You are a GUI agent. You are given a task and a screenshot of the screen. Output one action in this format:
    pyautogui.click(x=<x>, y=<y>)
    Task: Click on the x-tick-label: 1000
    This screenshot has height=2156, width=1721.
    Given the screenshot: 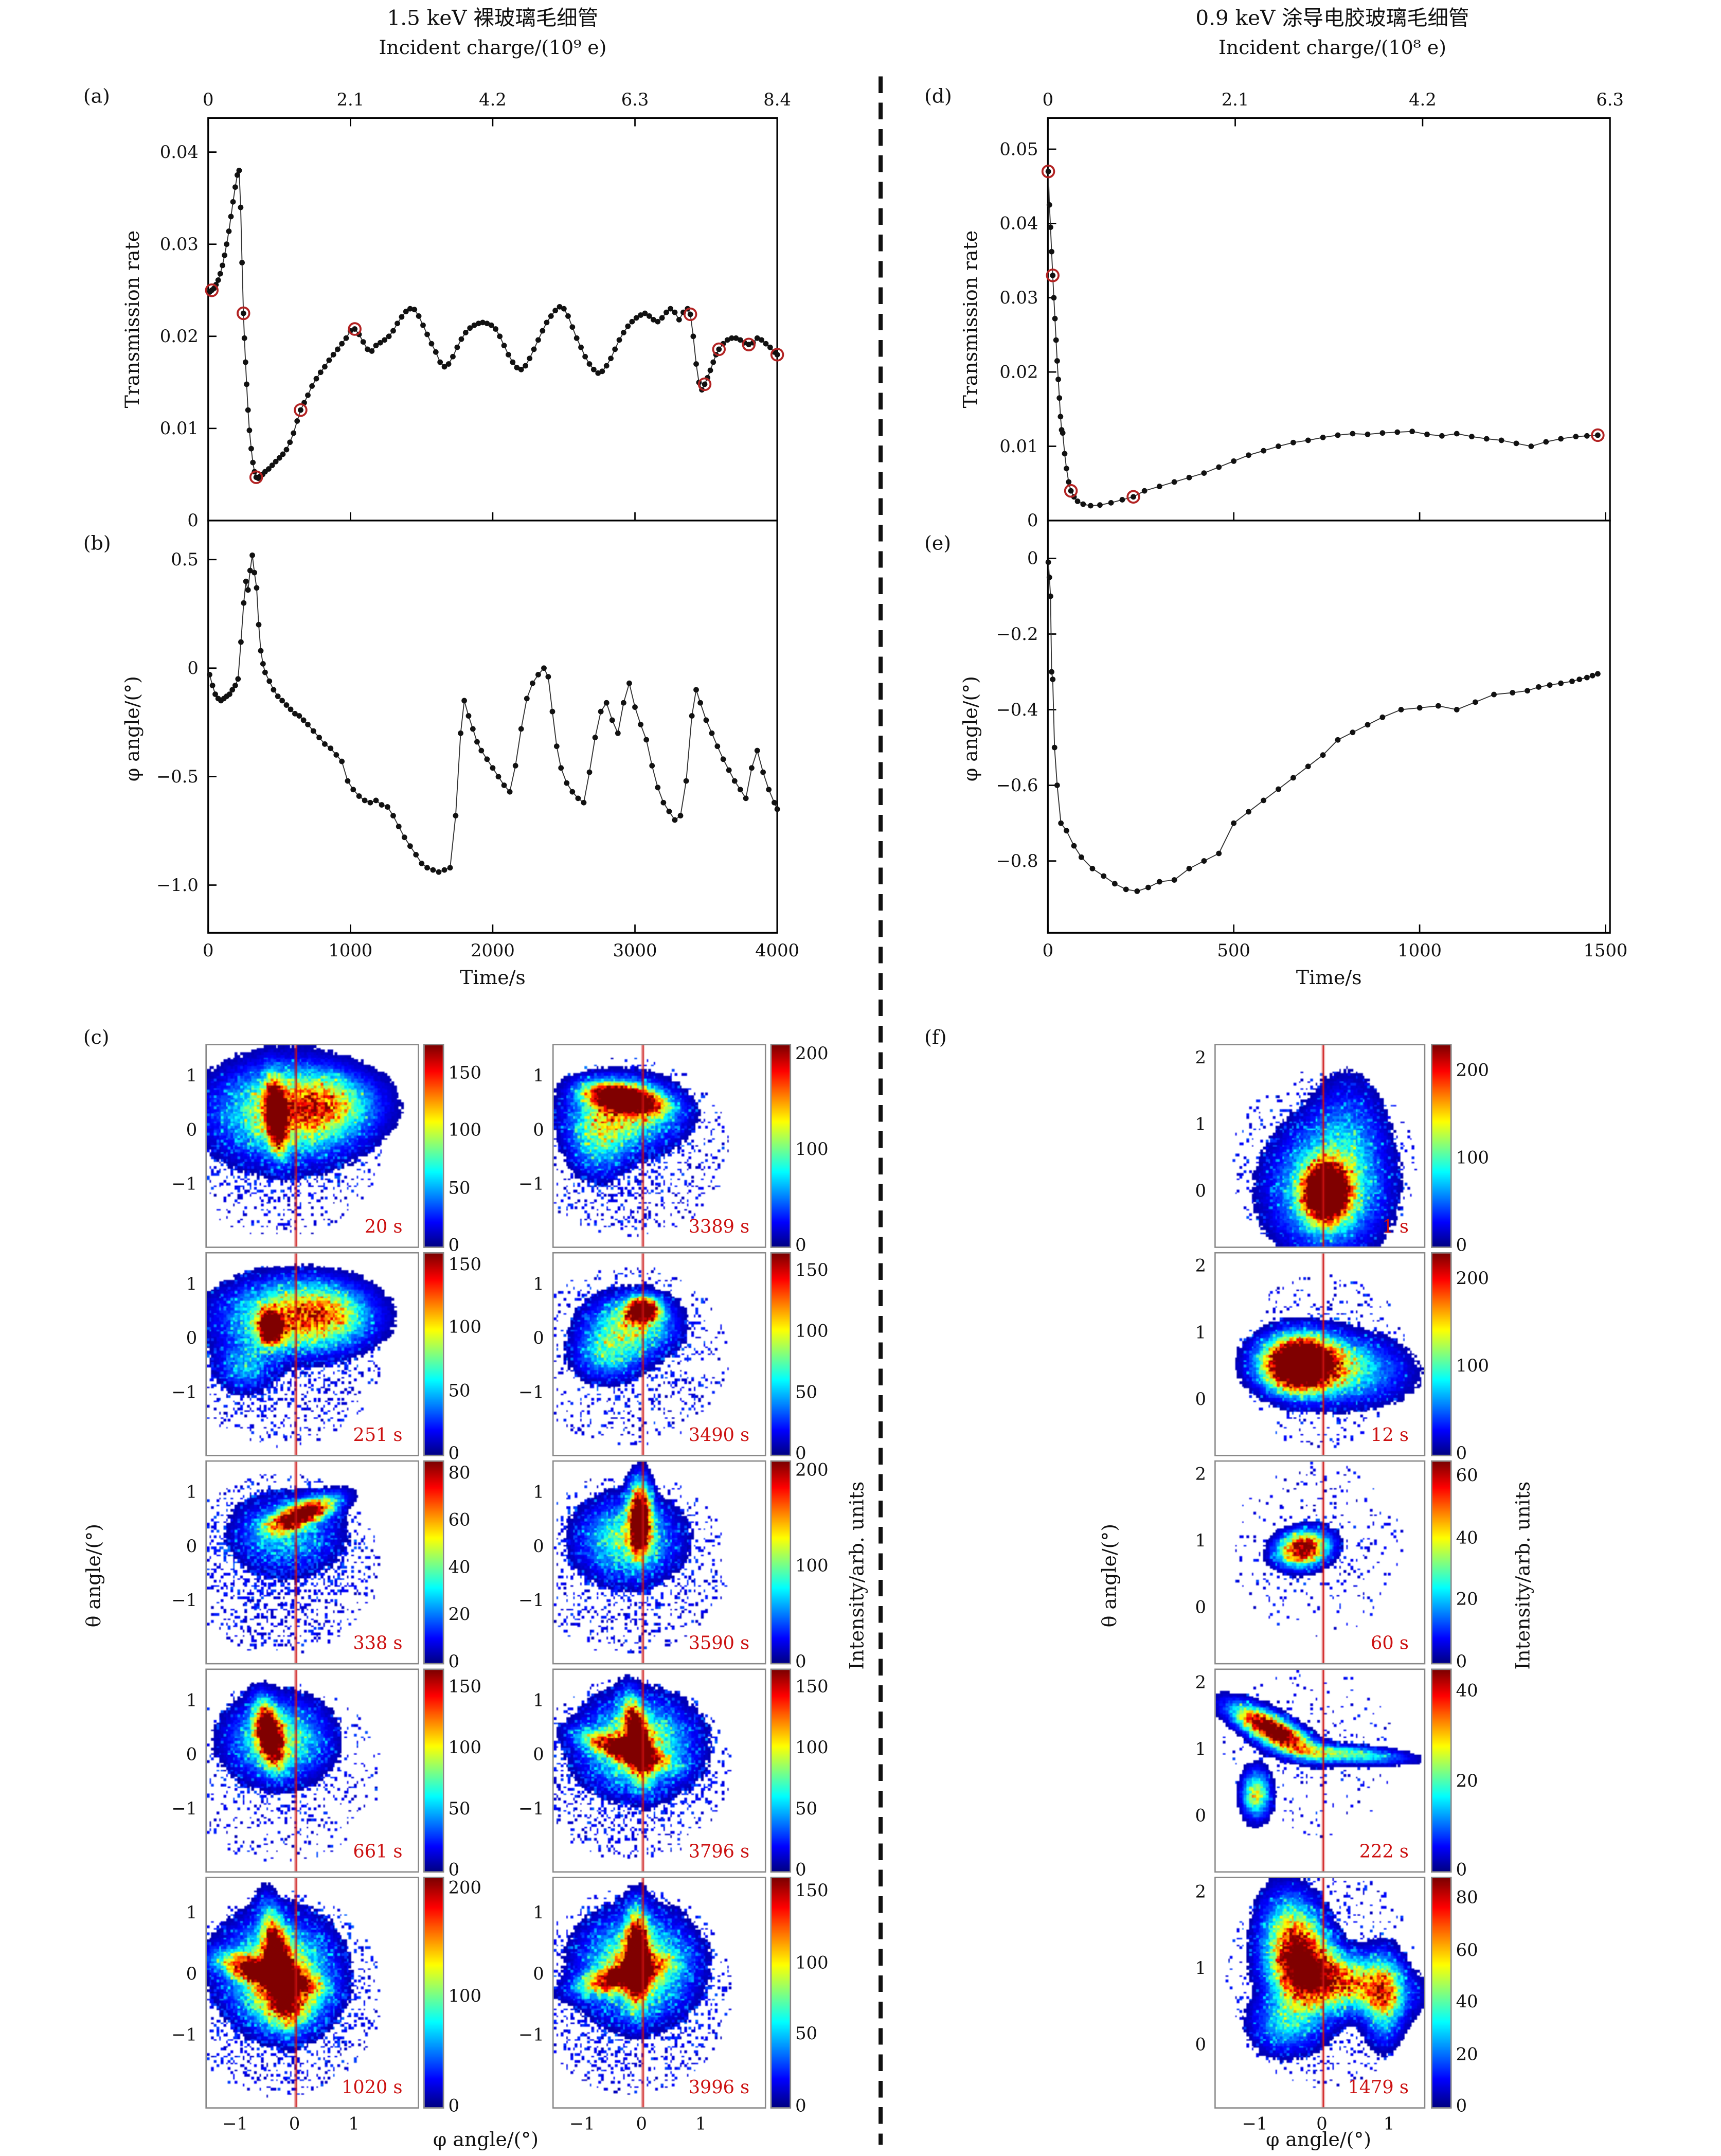 What is the action you would take?
    pyautogui.click(x=350, y=950)
    